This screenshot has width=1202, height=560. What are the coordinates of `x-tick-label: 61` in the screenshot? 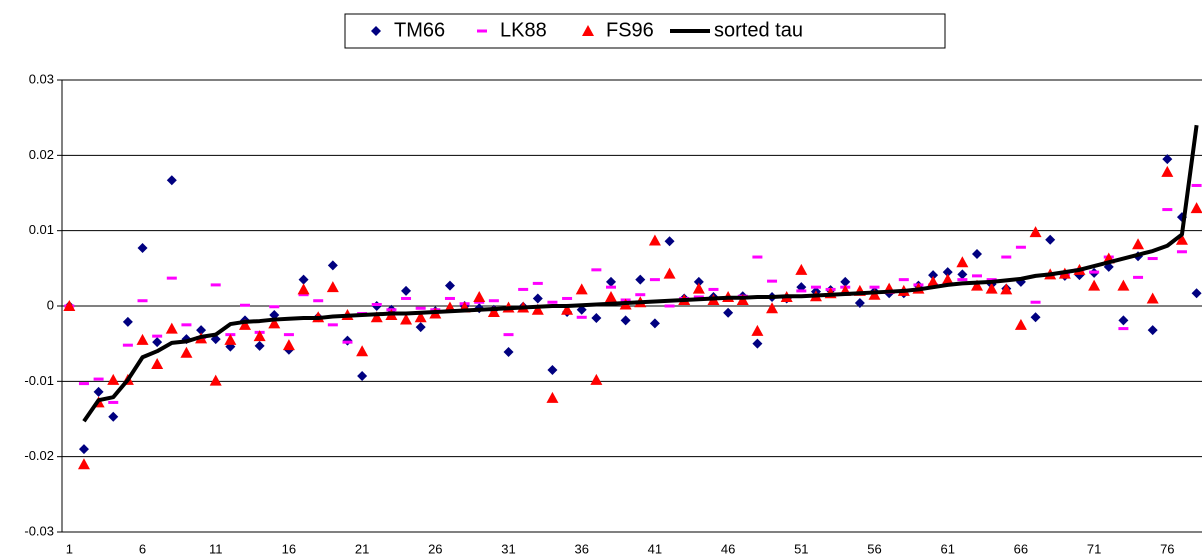 It's located at (947, 548).